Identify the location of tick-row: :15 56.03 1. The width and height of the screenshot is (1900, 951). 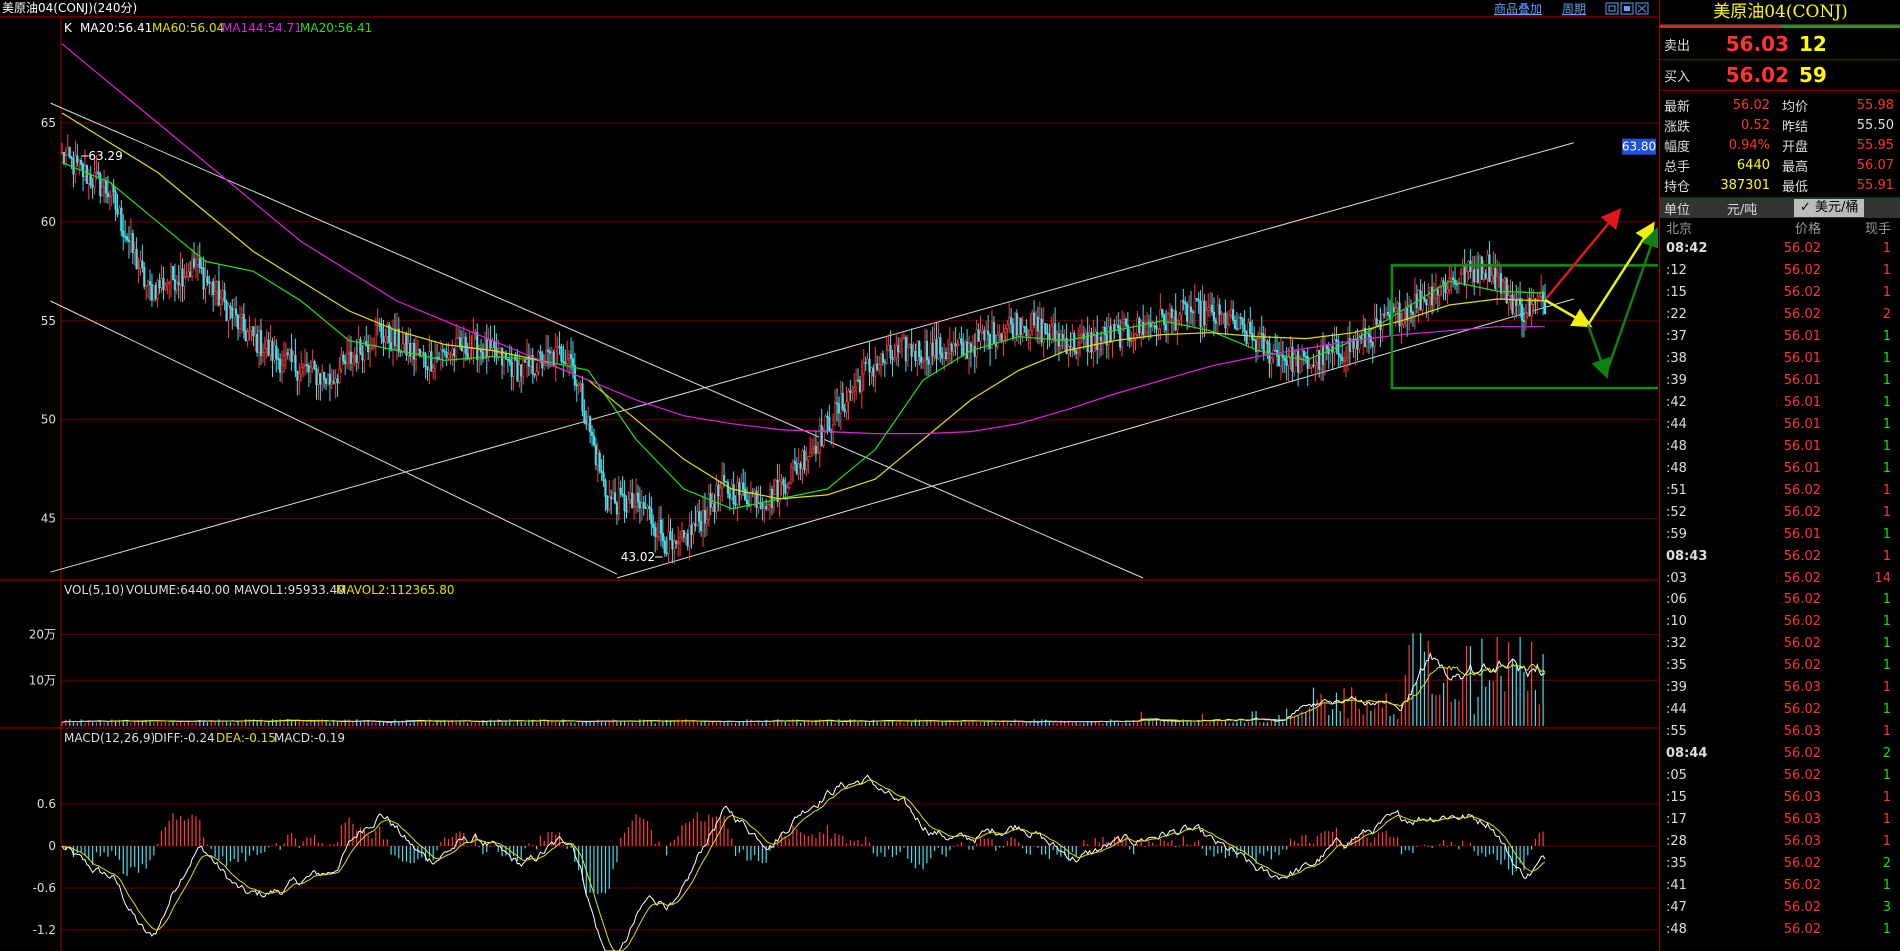
(1780, 797).